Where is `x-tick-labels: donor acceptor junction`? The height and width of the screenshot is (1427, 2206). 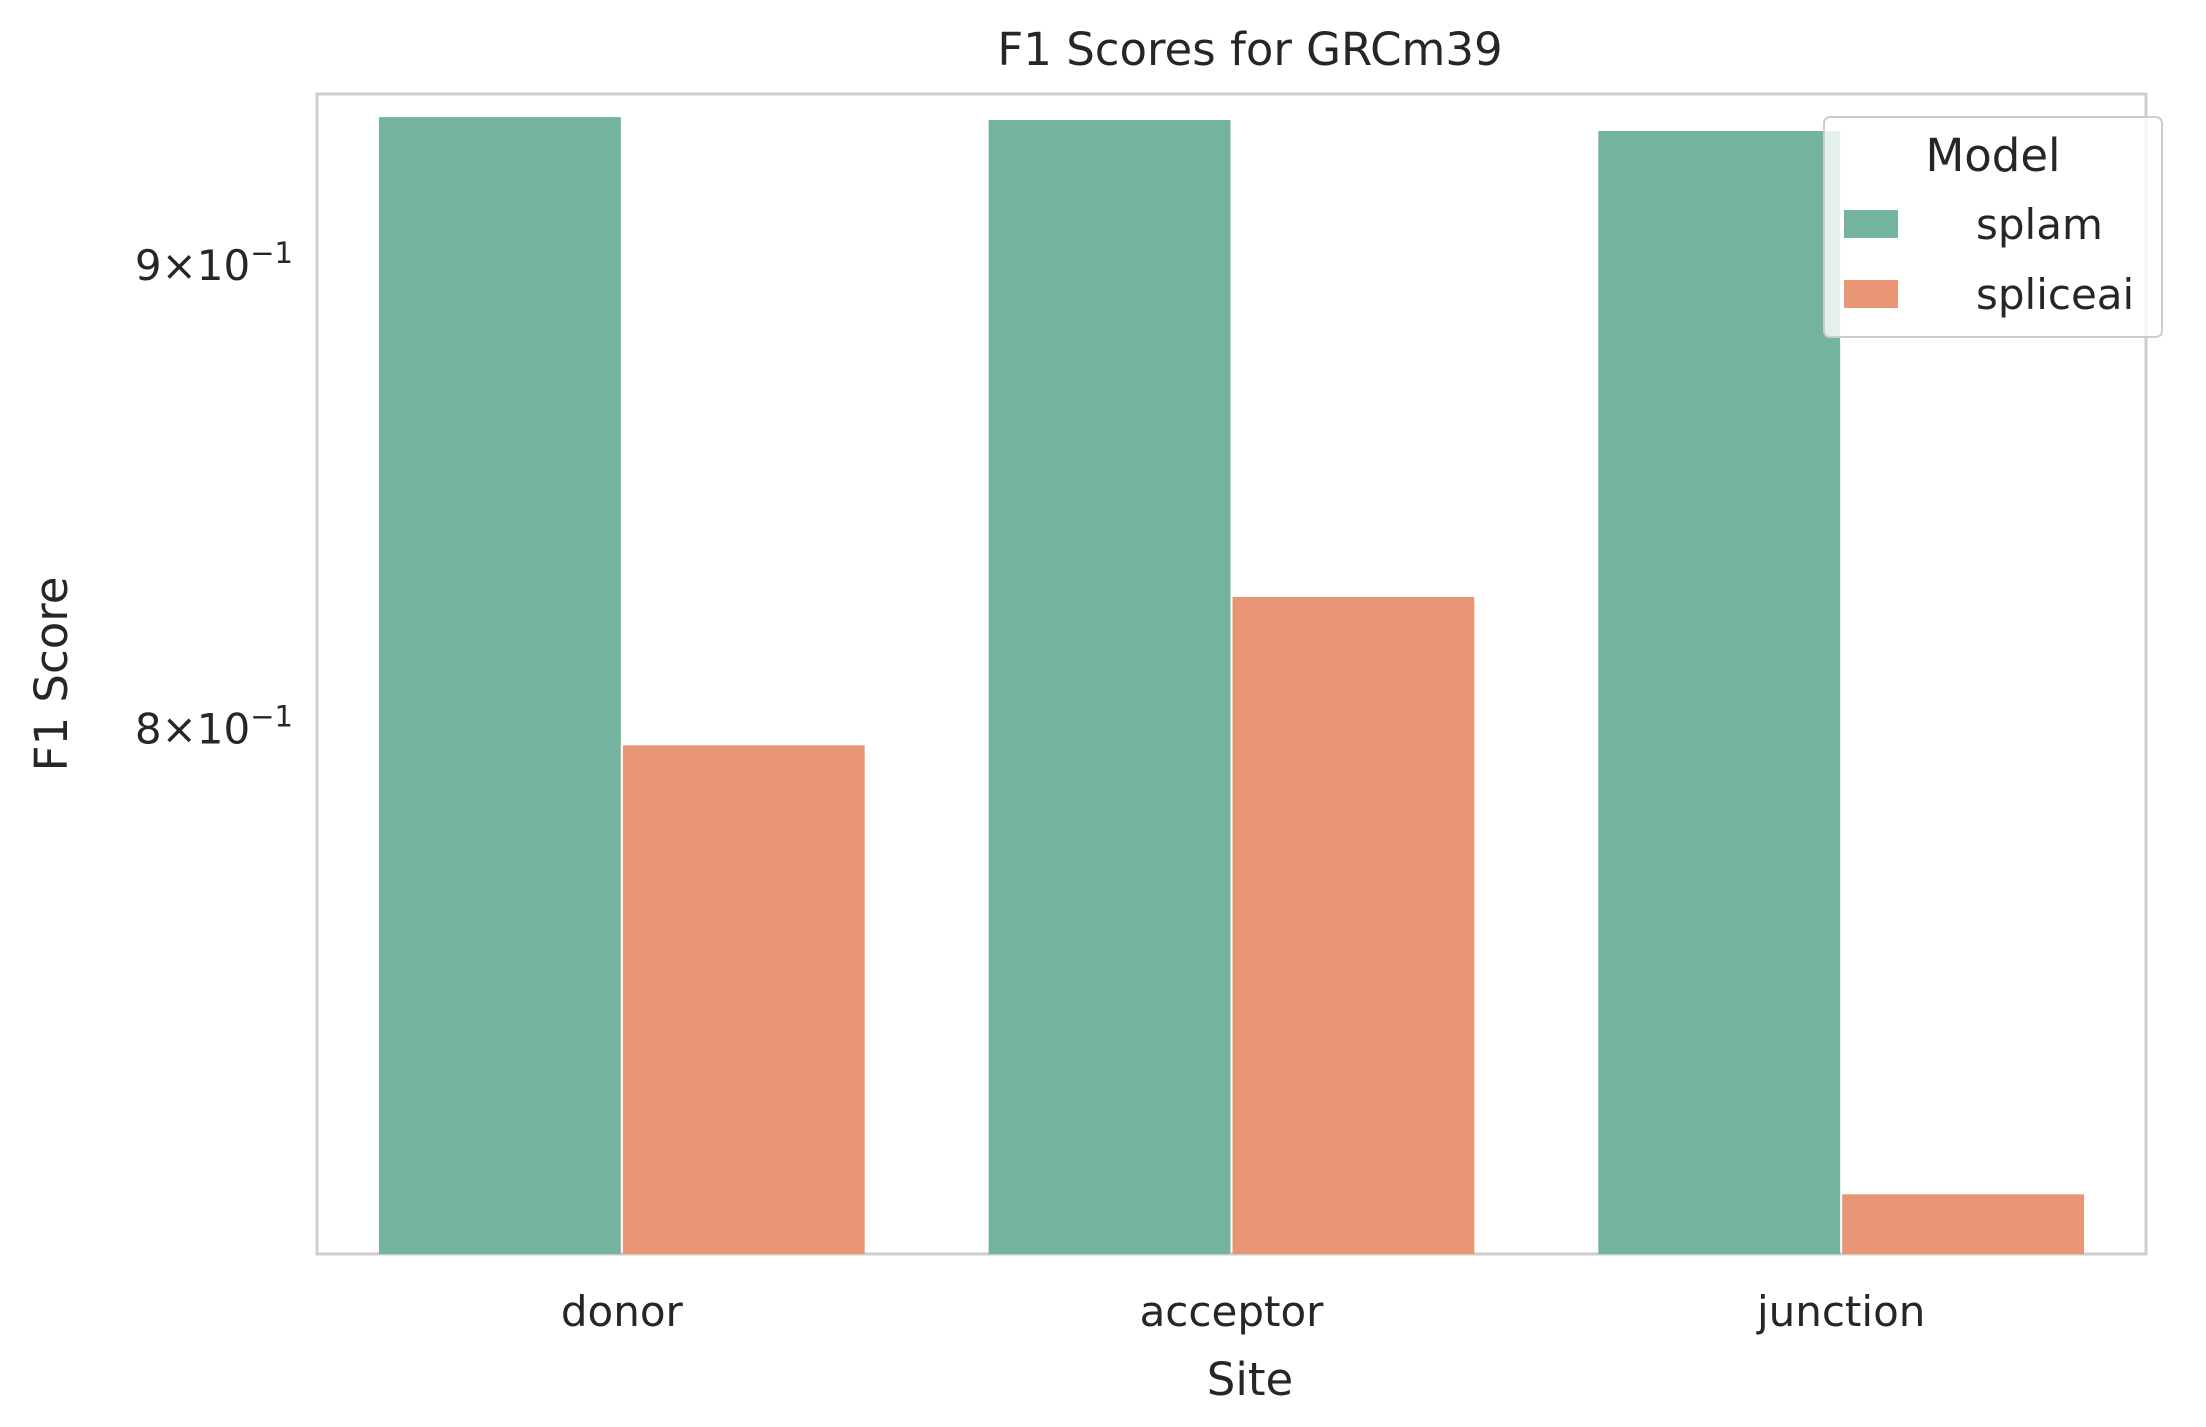 x-tick-labels: donor acceptor junction is located at coordinates (1243, 1311).